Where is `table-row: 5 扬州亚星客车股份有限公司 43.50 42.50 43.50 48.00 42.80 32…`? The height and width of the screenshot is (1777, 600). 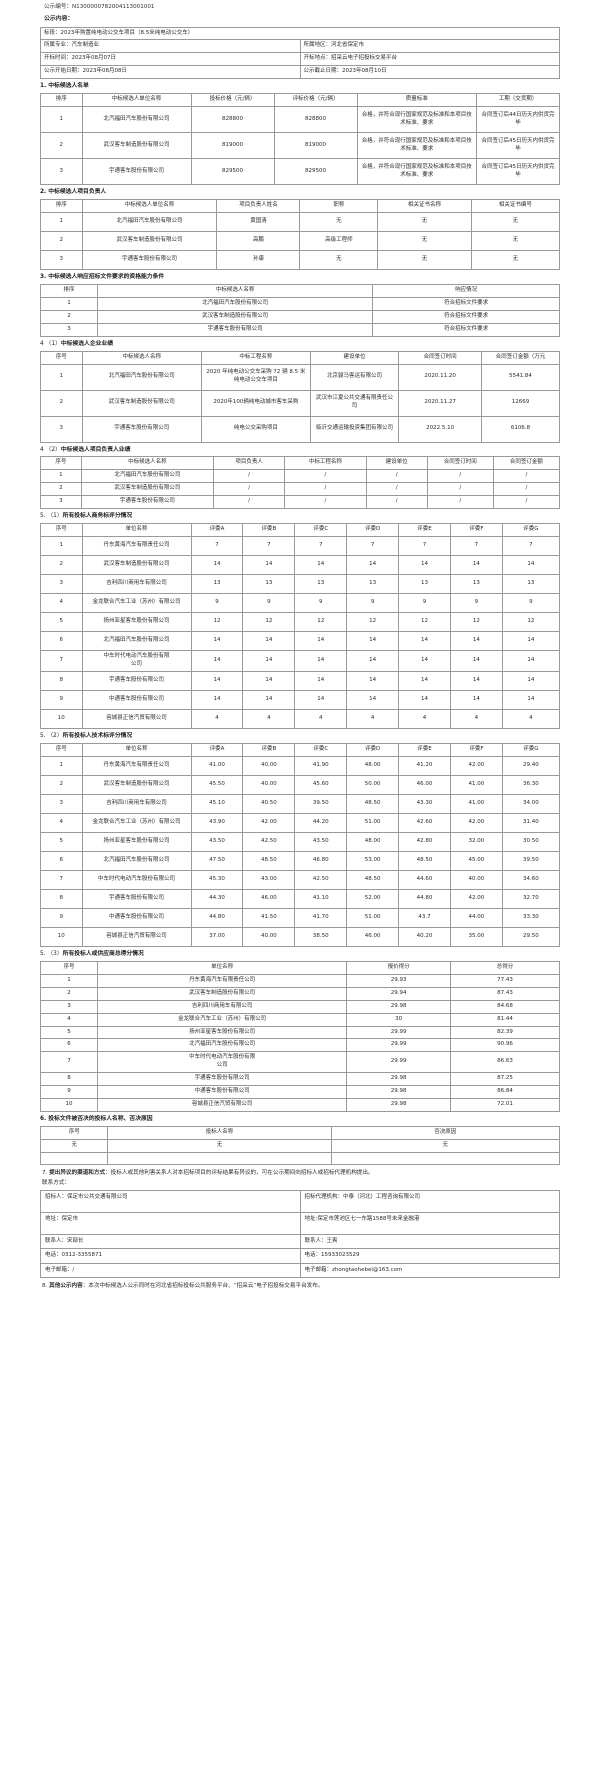 table-row: 5 扬州亚星客车股份有限公司 43.50 42.50 43.50 48.00 42.80 32… is located at coordinates (300, 841).